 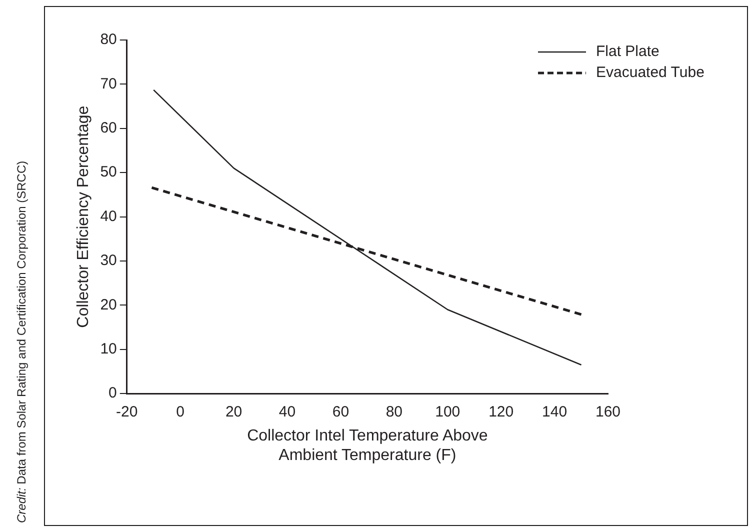 What do you see at coordinates (108, 261) in the screenshot?
I see `y-tick-label: 30` at bounding box center [108, 261].